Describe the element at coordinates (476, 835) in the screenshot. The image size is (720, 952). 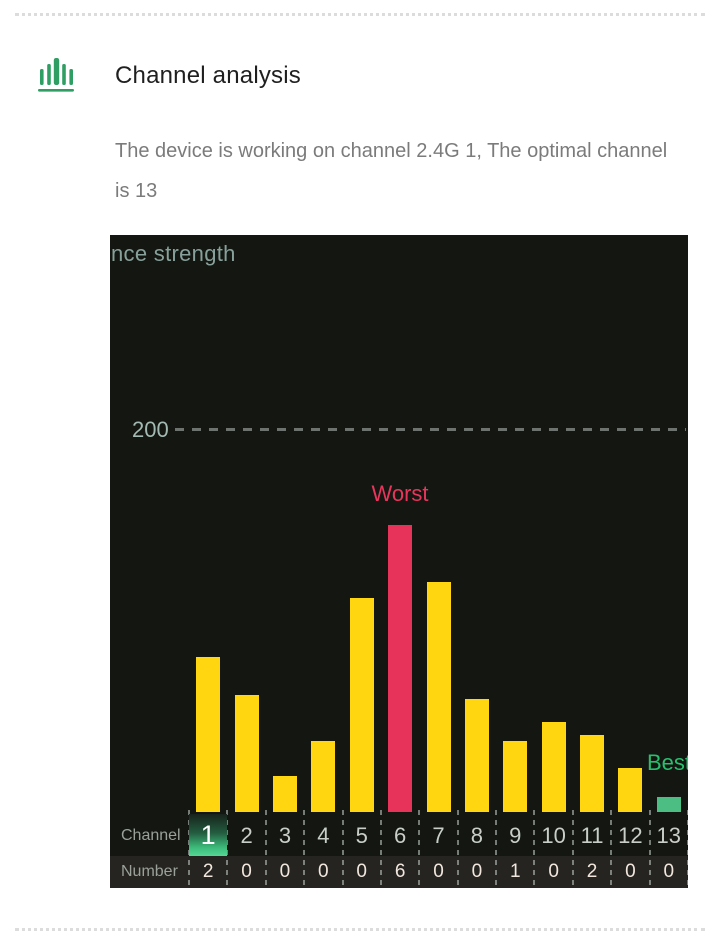
I see `channel-cell: 8` at that location.